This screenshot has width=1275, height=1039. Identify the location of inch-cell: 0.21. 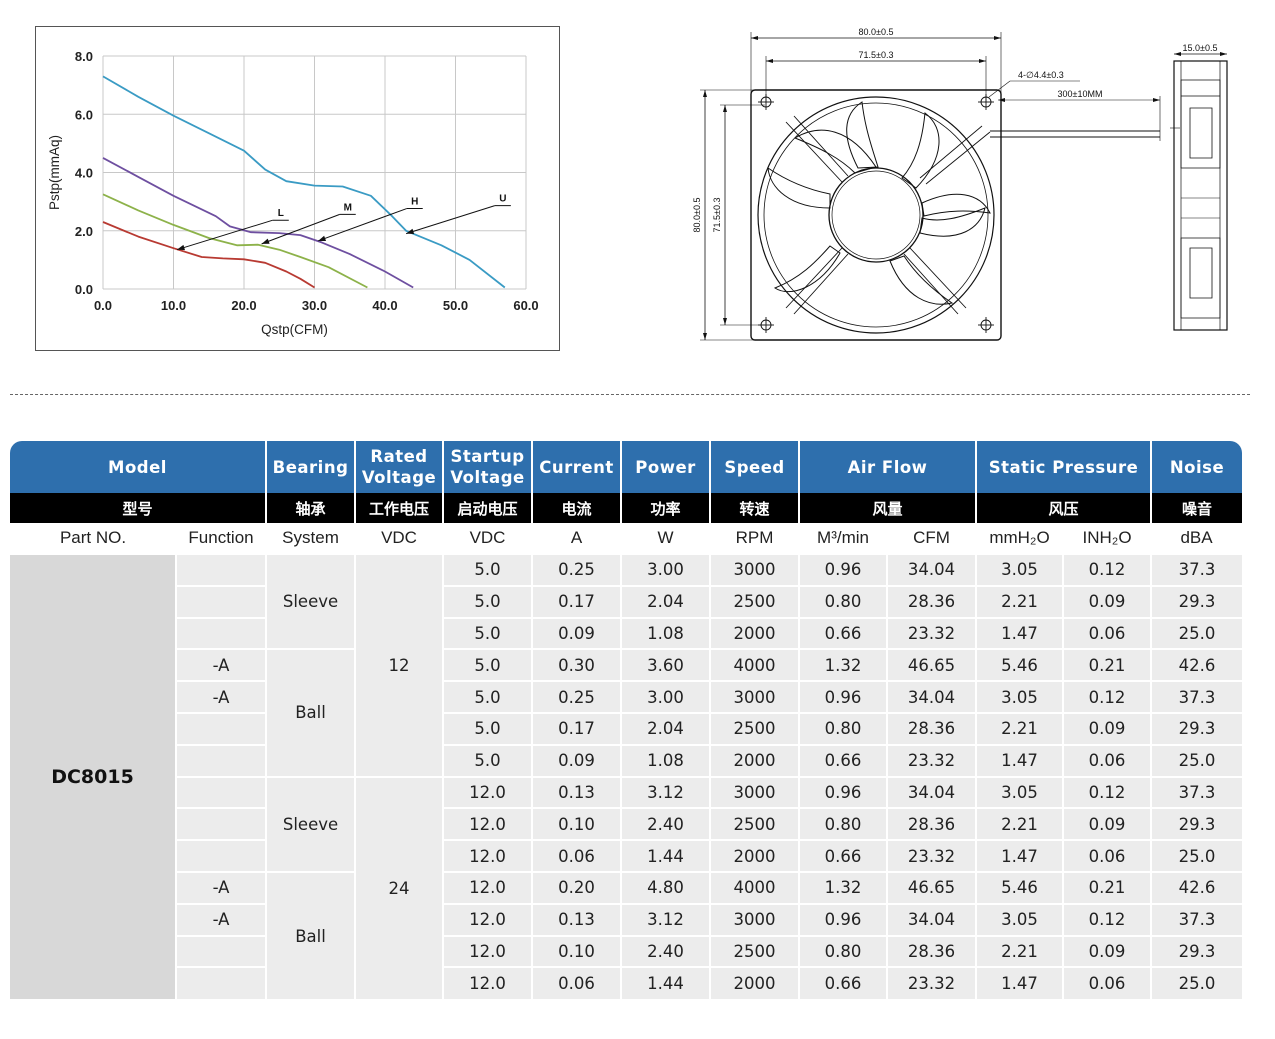
(1108, 887).